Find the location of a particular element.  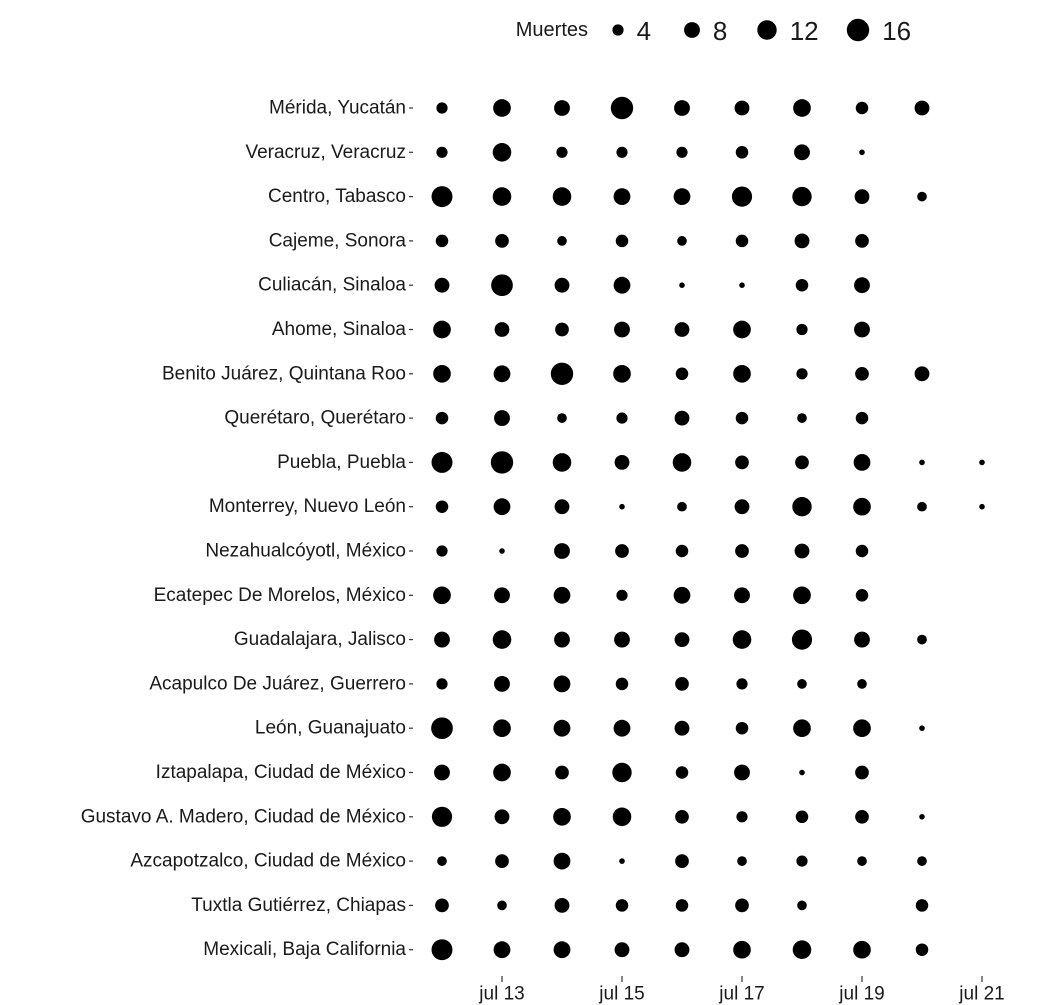

x-tick-label: jul 15 is located at coordinates (621, 994).